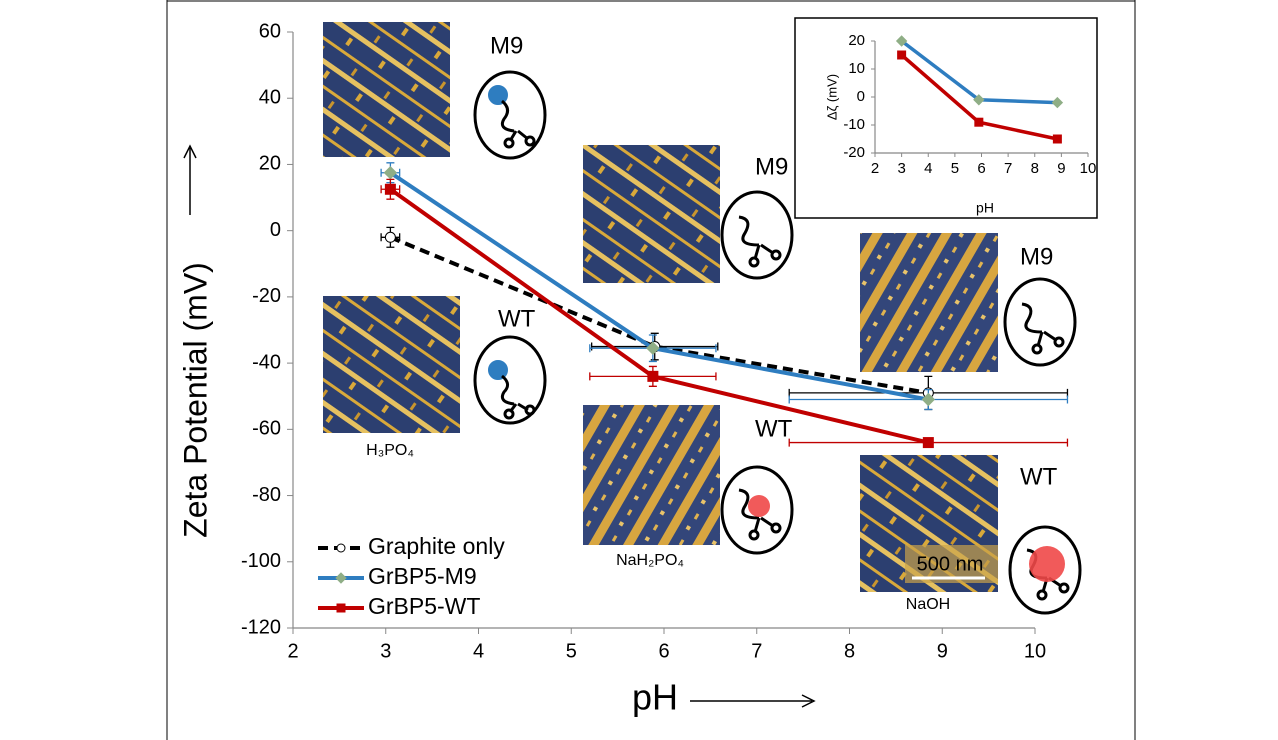 The image size is (1278, 740). What do you see at coordinates (960, 124) in the screenshot?
I see `plot: -20 -10 0 10 20 2 3 4 5 6 7 8 9 10 Δζ (mV) pH` at bounding box center [960, 124].